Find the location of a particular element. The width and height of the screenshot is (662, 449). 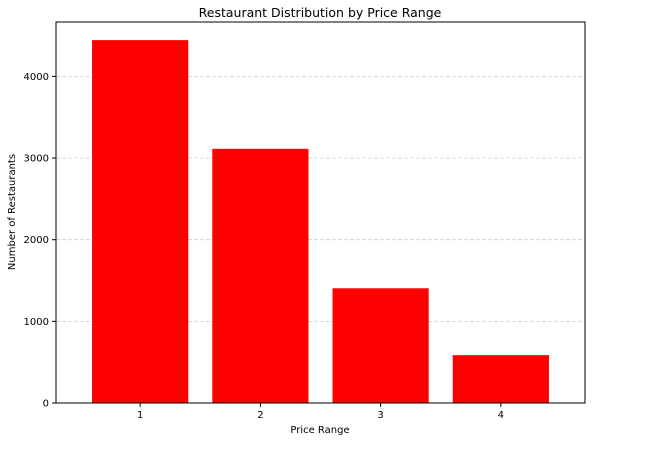

y-tick-label: 2000 is located at coordinates (36, 240).